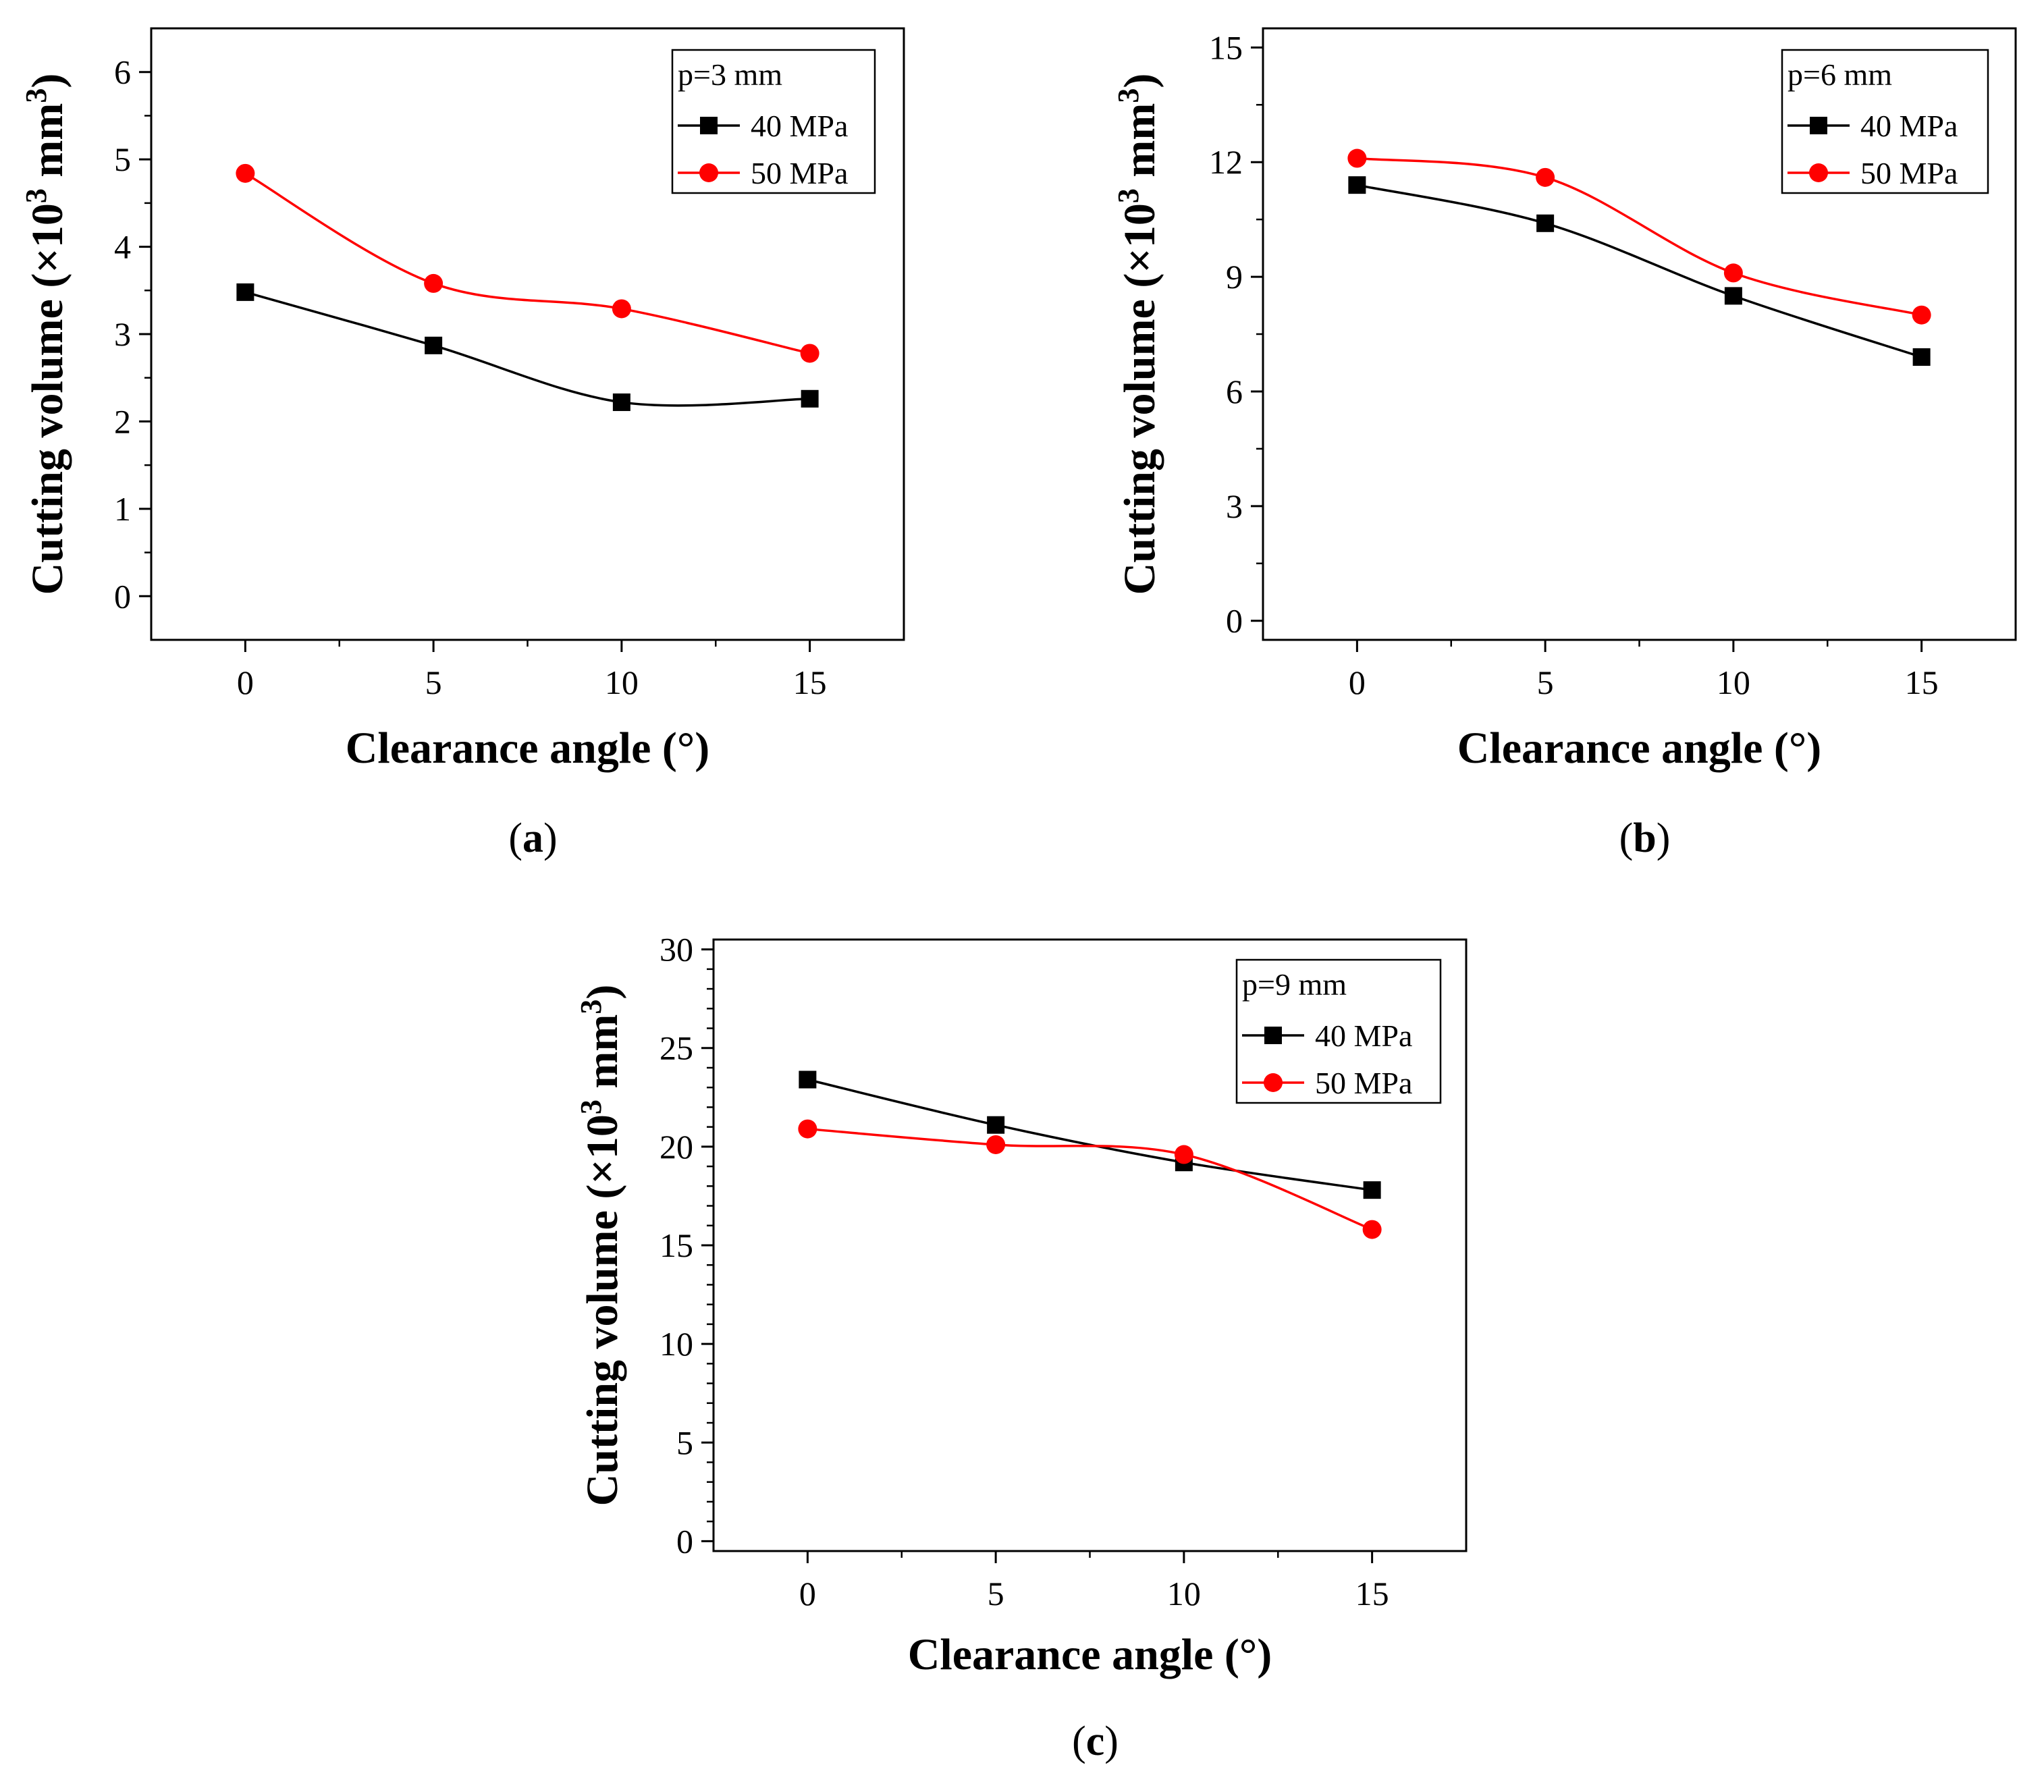 The width and height of the screenshot is (2044, 1792). I want to click on legend: p=9 mm 40 MPa 50 MPa, so click(1338, 1031).